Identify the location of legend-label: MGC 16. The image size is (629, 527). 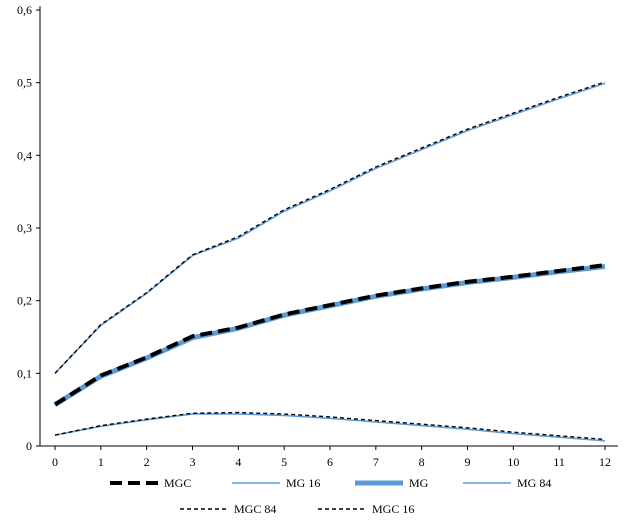
(393, 509).